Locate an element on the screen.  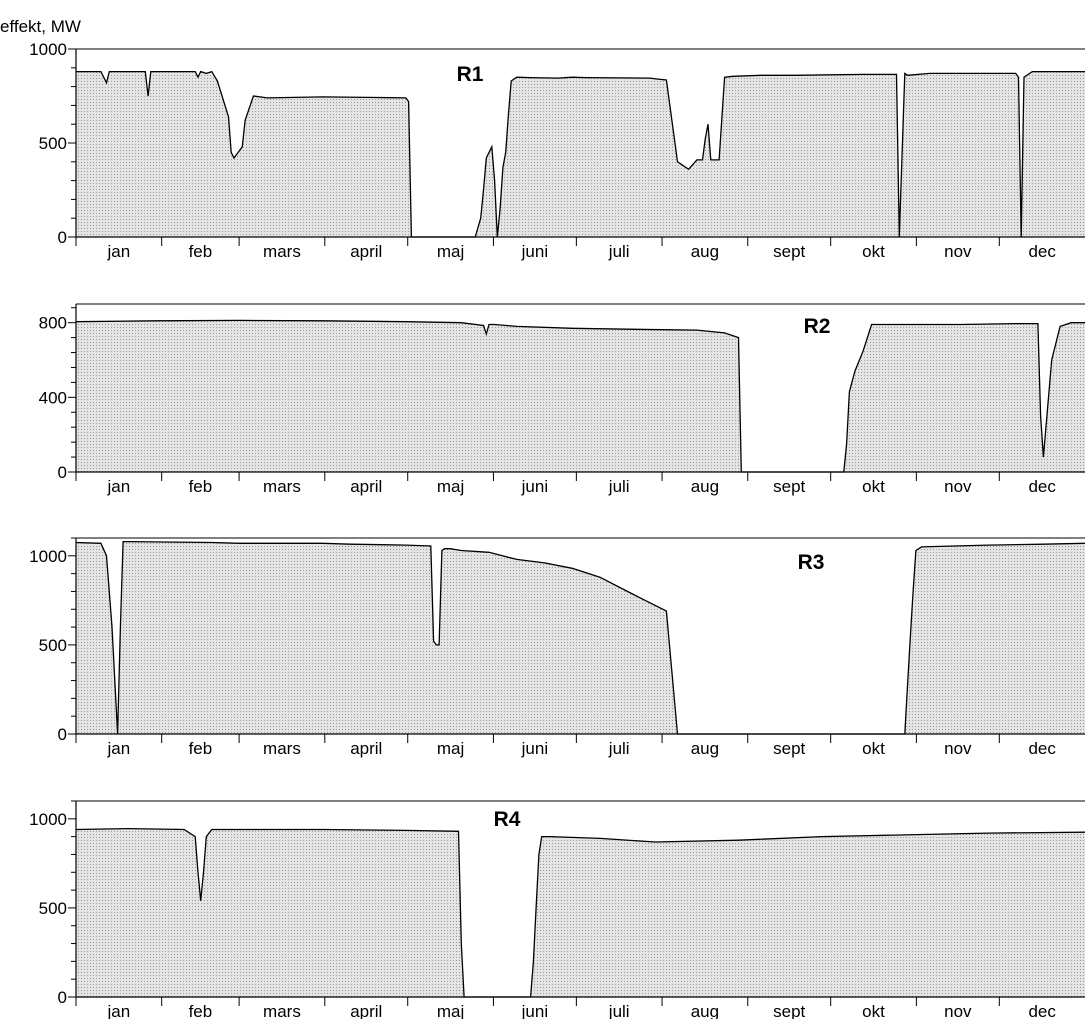
y-tick-label: 800 is located at coordinates (53, 323).